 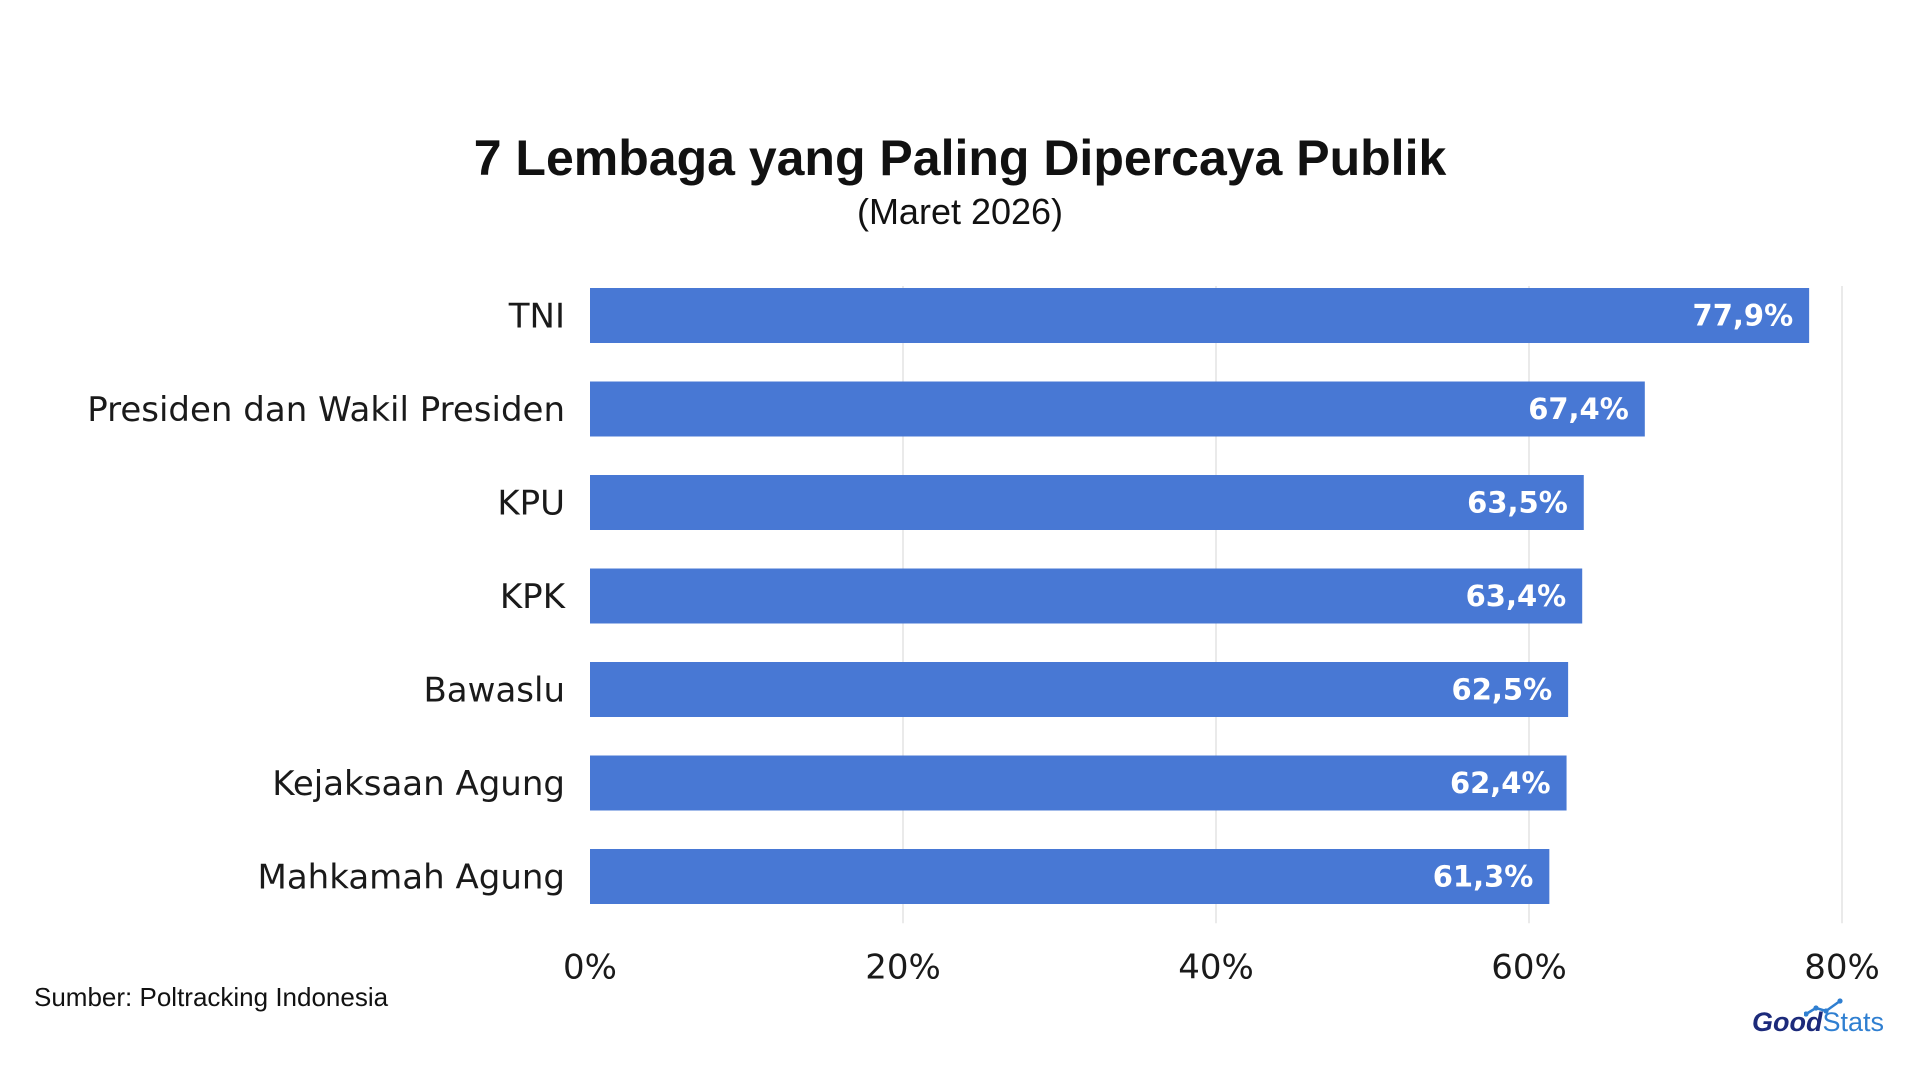 I want to click on category-label: KPU, so click(x=531, y=504).